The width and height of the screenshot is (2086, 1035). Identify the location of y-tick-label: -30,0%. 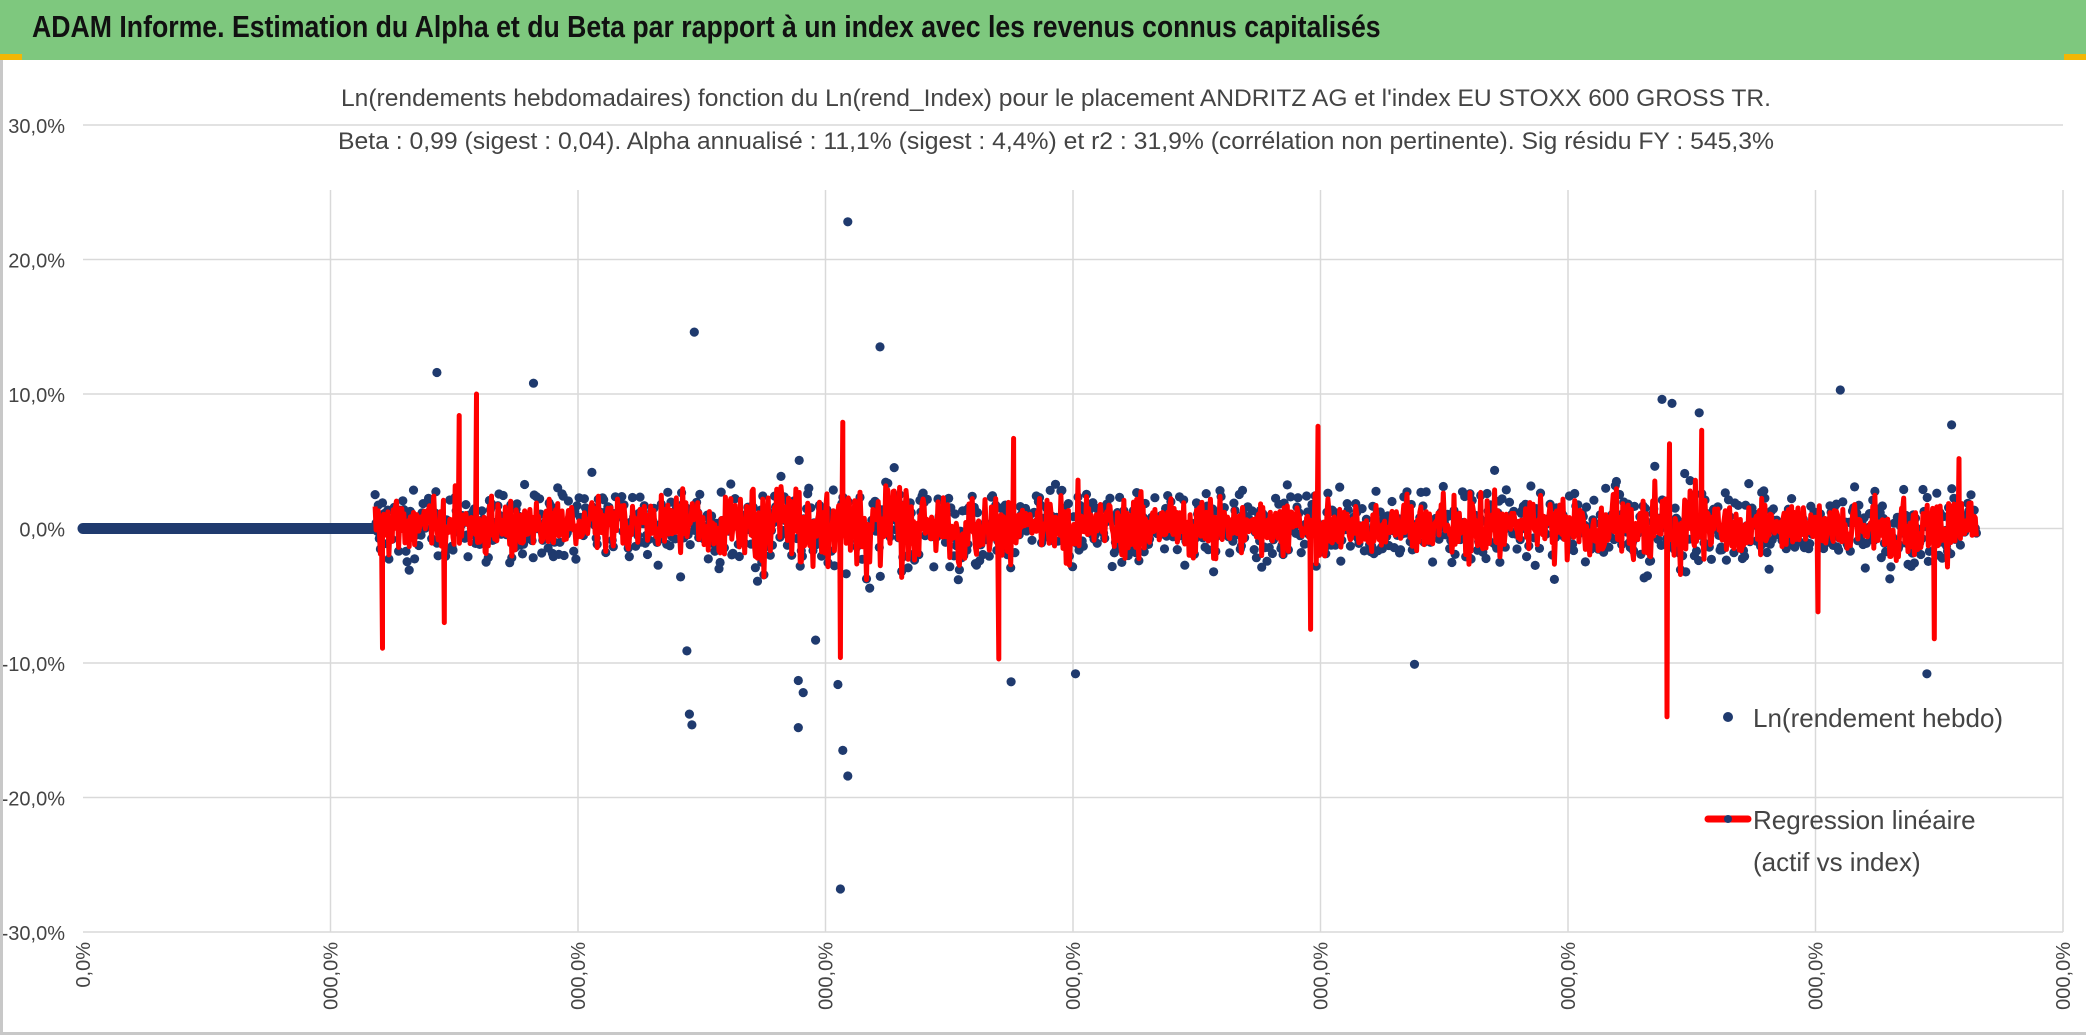
(34, 934).